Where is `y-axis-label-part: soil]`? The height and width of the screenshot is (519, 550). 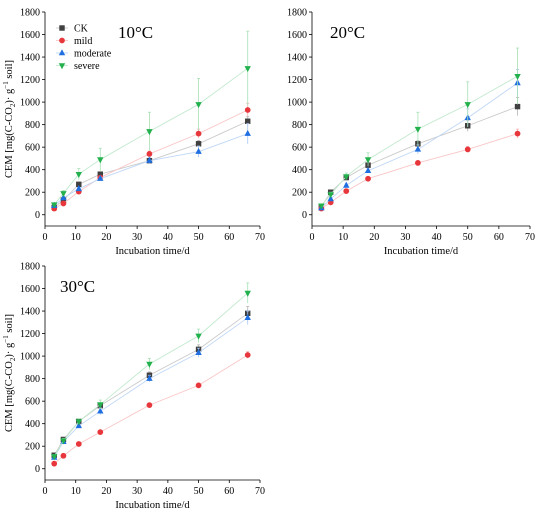
y-axis-label-part: soil] is located at coordinates (9, 70).